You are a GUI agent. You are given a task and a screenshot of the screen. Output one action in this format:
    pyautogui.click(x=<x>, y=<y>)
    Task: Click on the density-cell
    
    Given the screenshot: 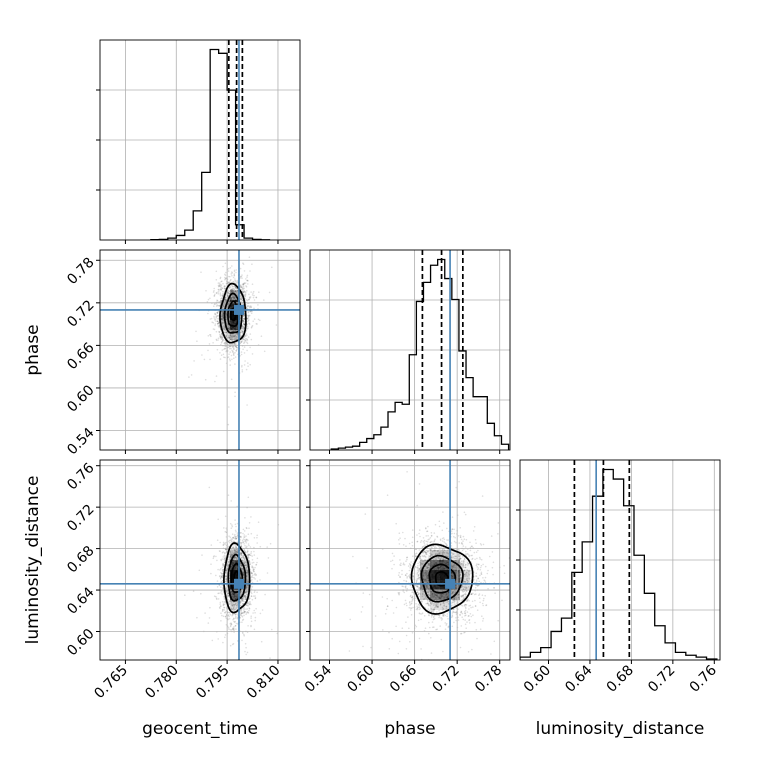 What is the action you would take?
    pyautogui.click(x=425, y=555)
    